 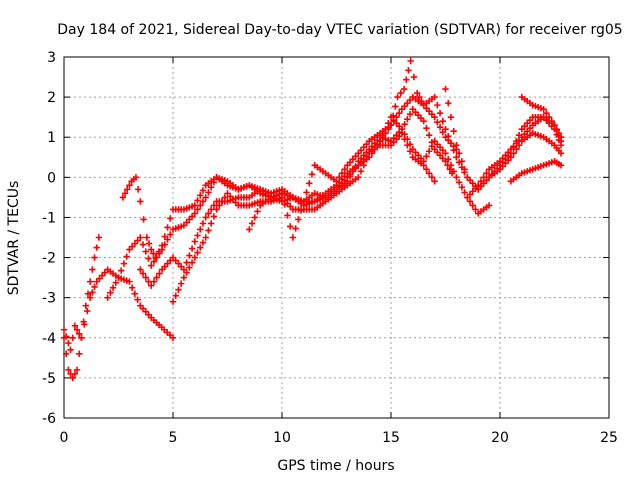 I want to click on y-tick-label: 2, so click(x=51, y=98).